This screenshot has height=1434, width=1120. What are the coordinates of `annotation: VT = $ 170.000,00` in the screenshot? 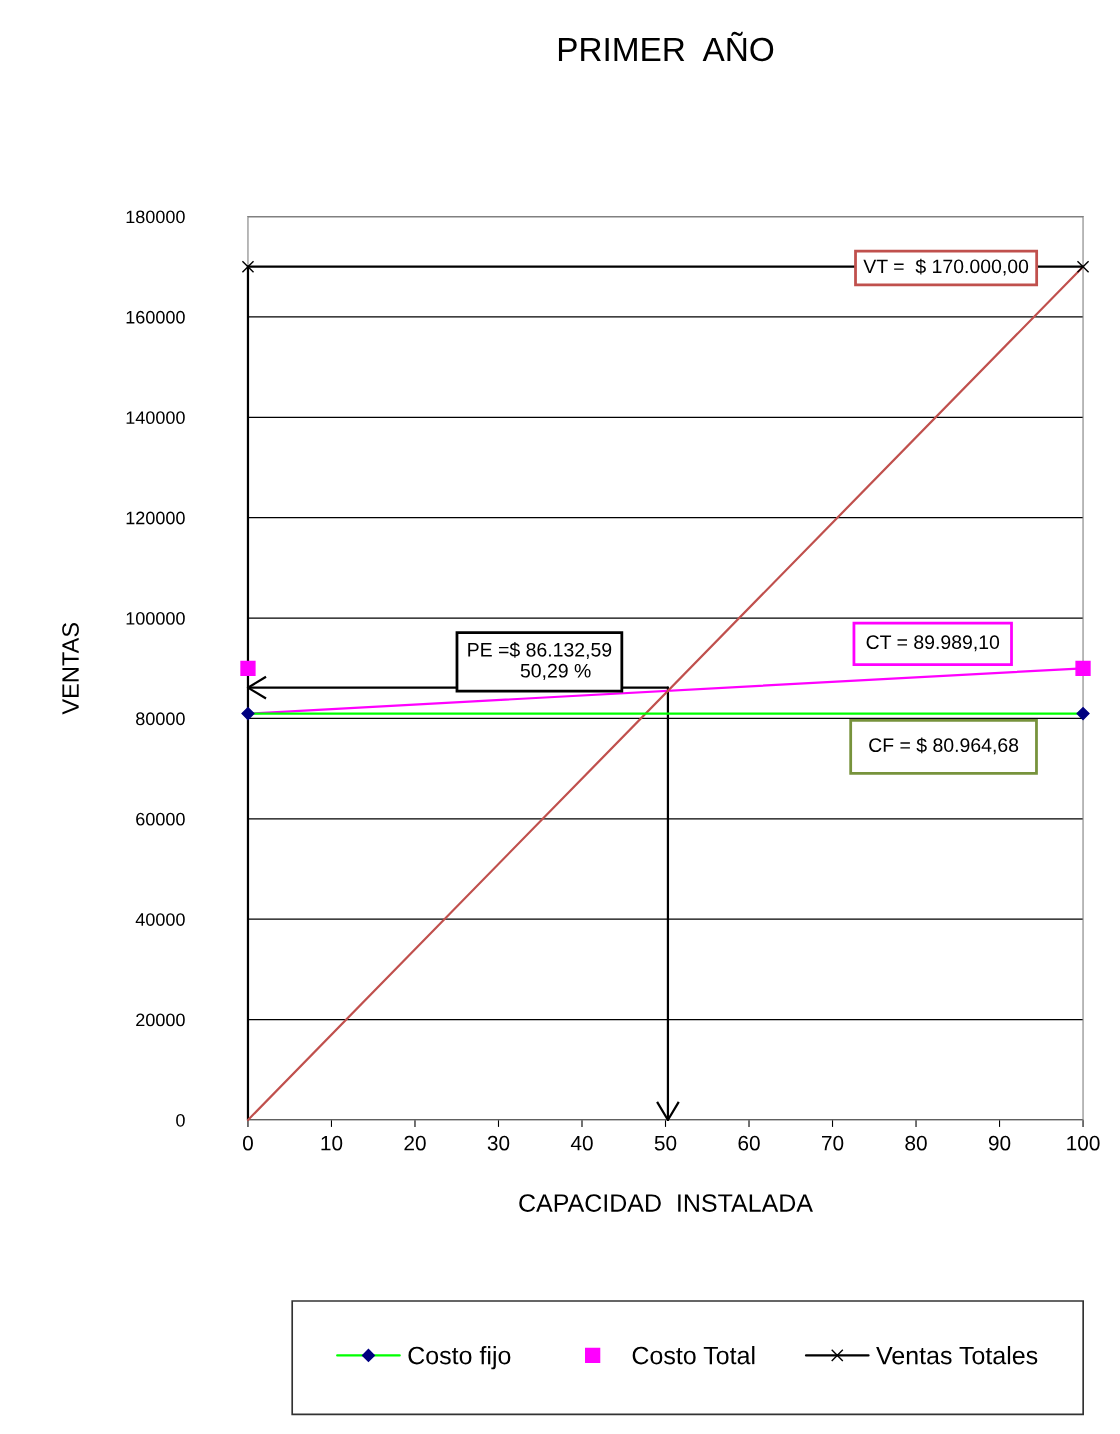 It's located at (946, 267).